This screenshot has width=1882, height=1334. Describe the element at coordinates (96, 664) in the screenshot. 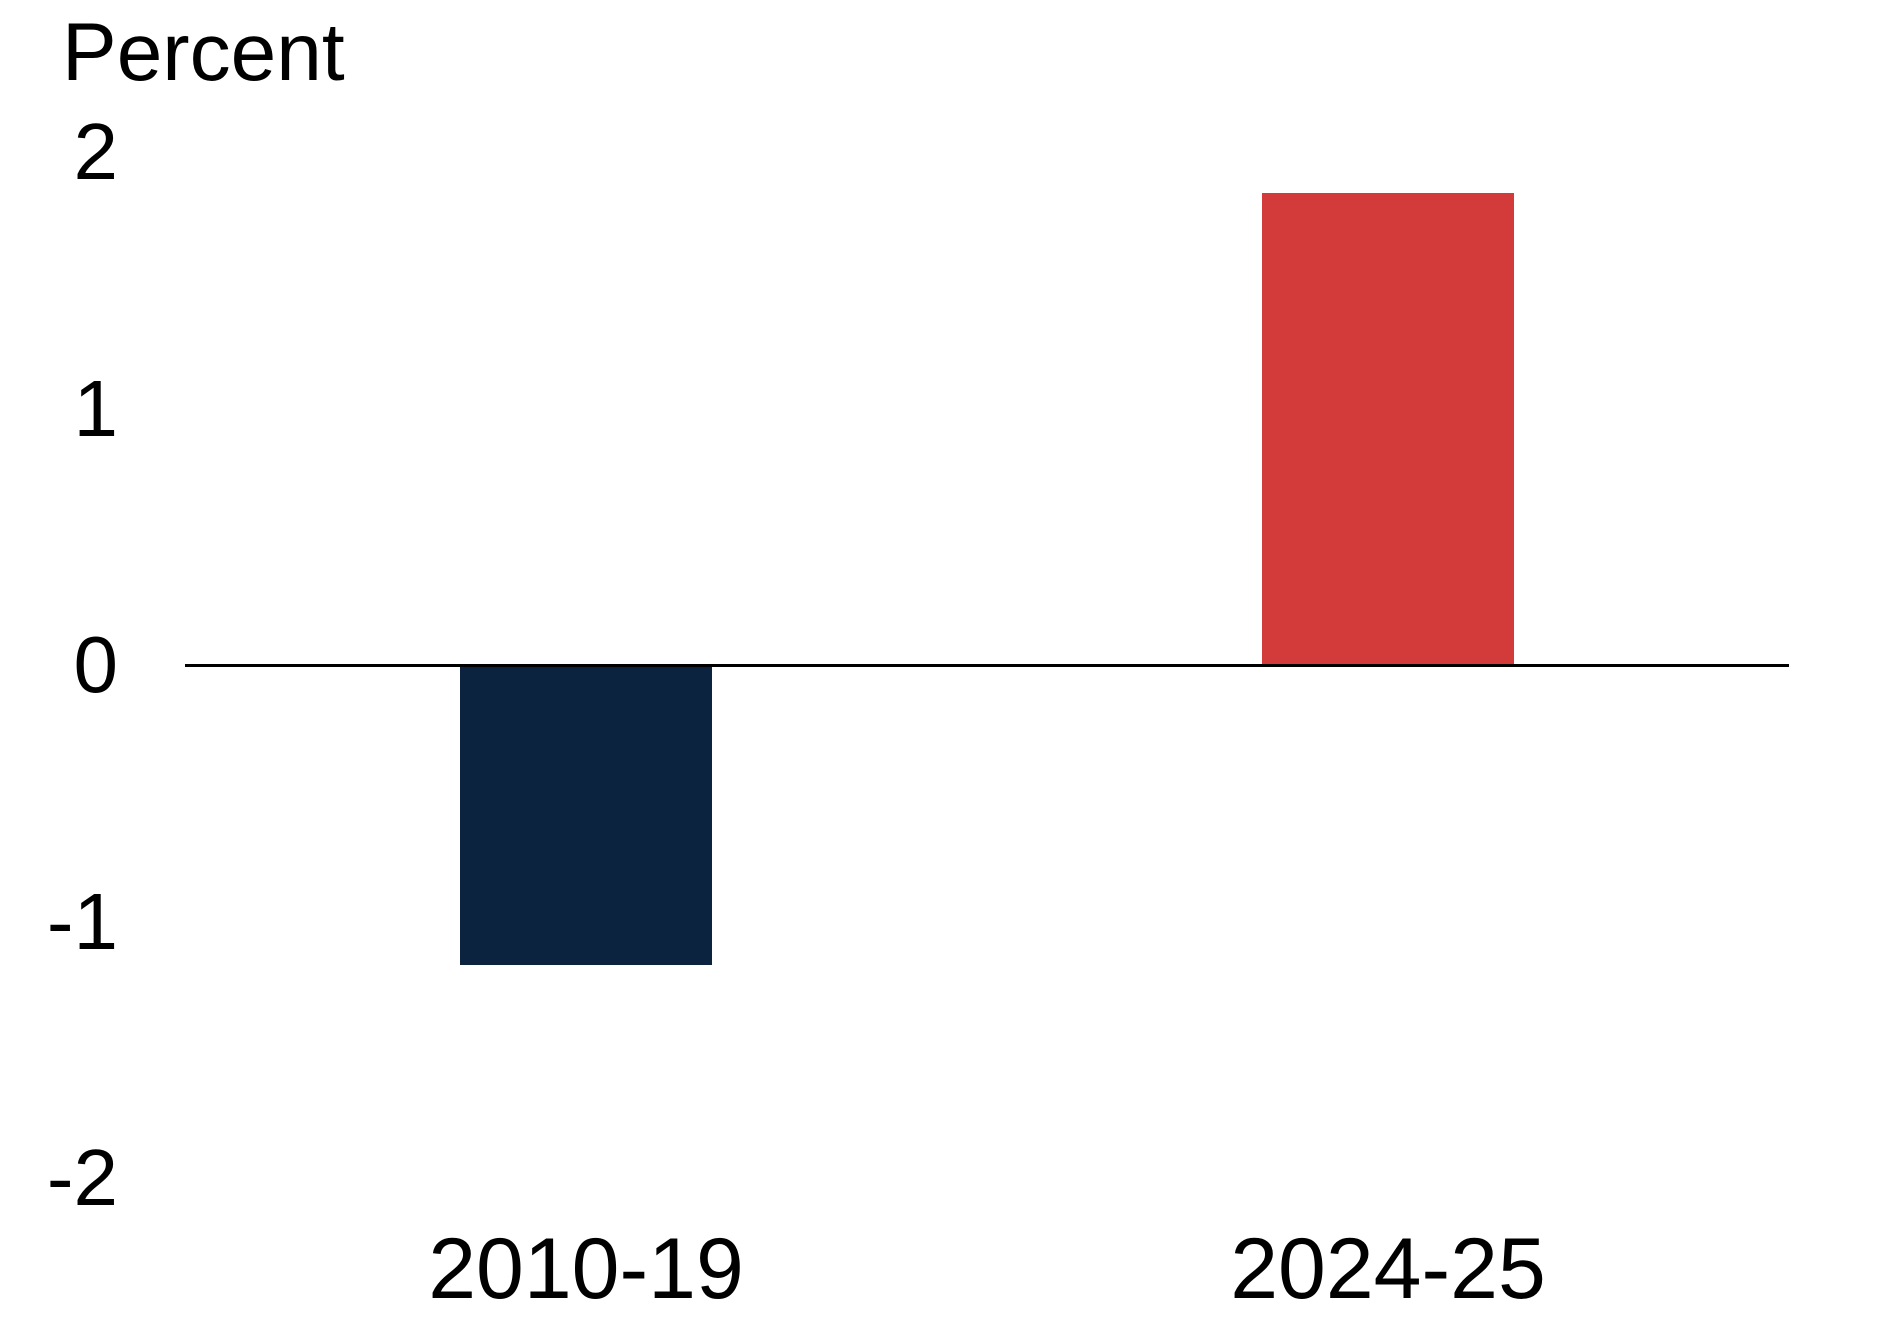

I see `y-tick-label-0: 0` at that location.